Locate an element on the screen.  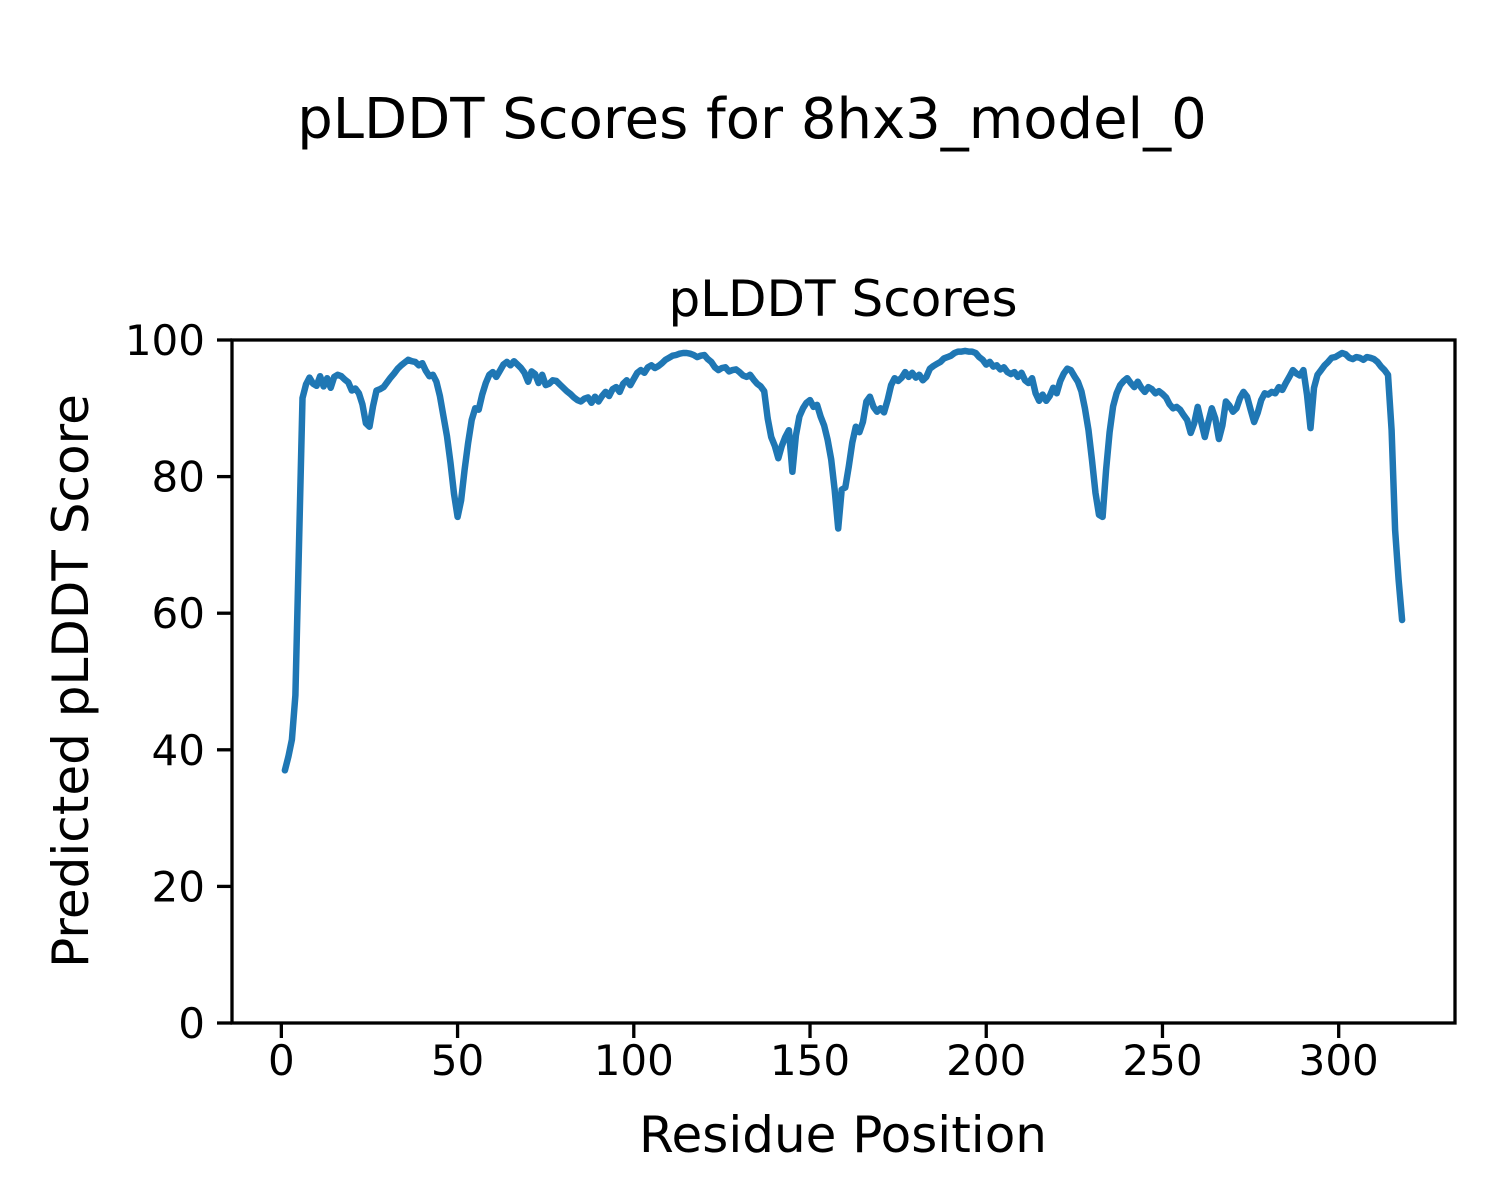
x-tick-label: 50 is located at coordinates (457, 1060).